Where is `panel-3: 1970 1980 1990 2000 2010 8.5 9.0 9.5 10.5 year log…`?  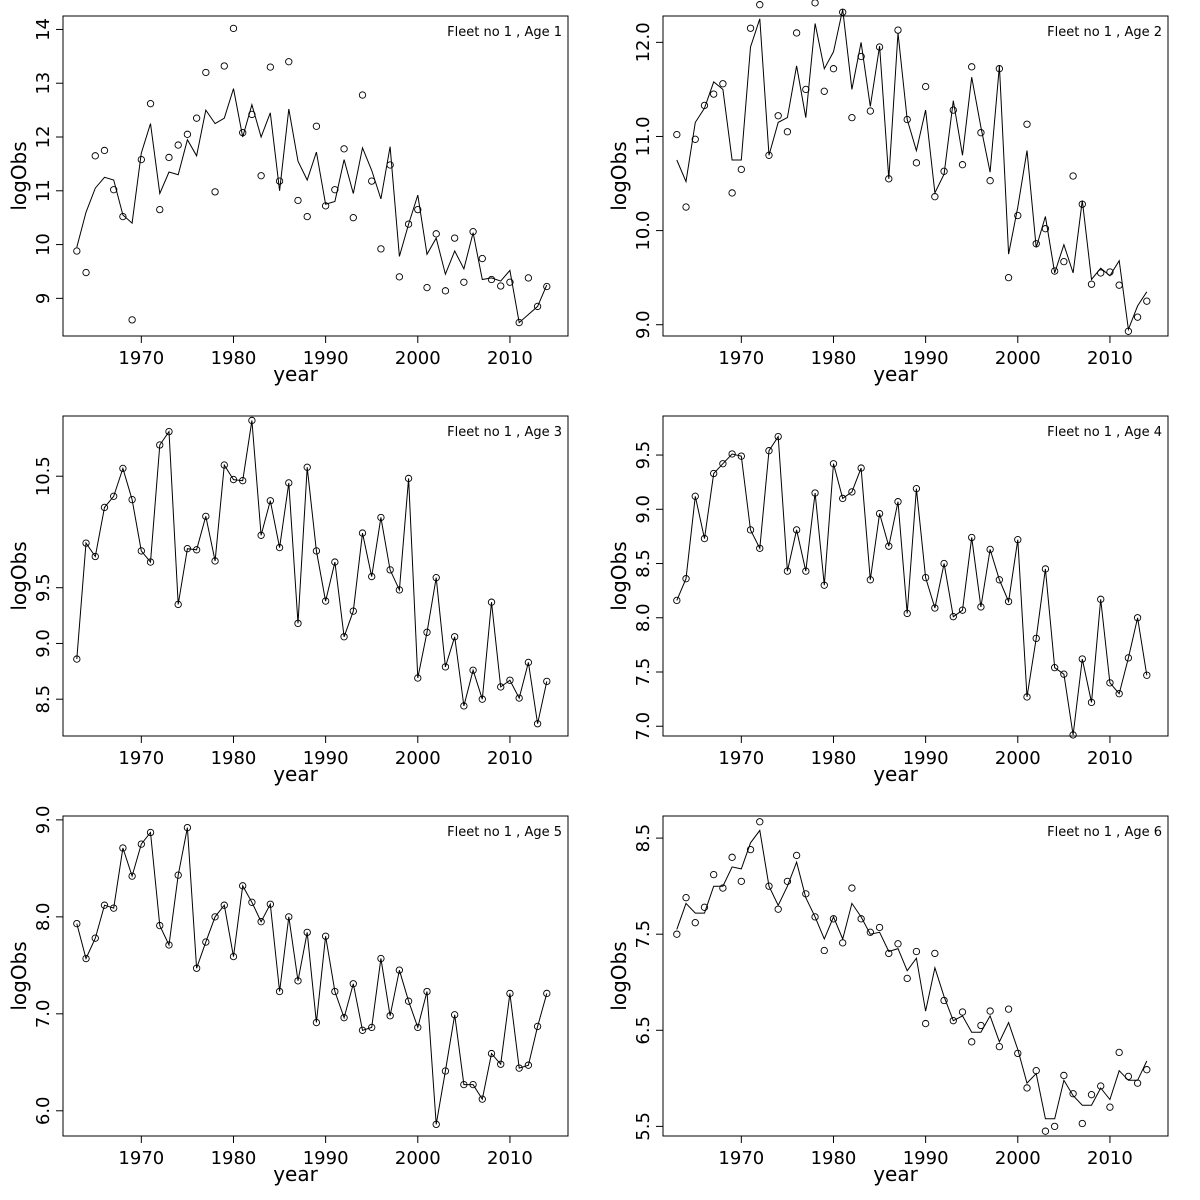 panel-3: 1970 1980 1990 2000 2010 8.5 9.0 9.5 10.5 year log… is located at coordinates (288, 600).